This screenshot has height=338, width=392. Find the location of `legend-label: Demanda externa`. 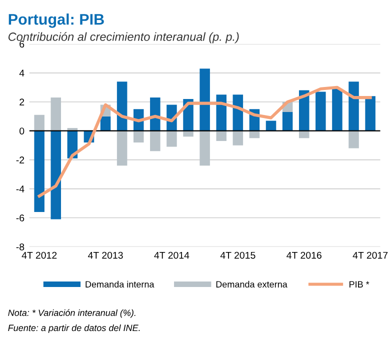

legend-label: Demanda externa is located at coordinates (252, 284).